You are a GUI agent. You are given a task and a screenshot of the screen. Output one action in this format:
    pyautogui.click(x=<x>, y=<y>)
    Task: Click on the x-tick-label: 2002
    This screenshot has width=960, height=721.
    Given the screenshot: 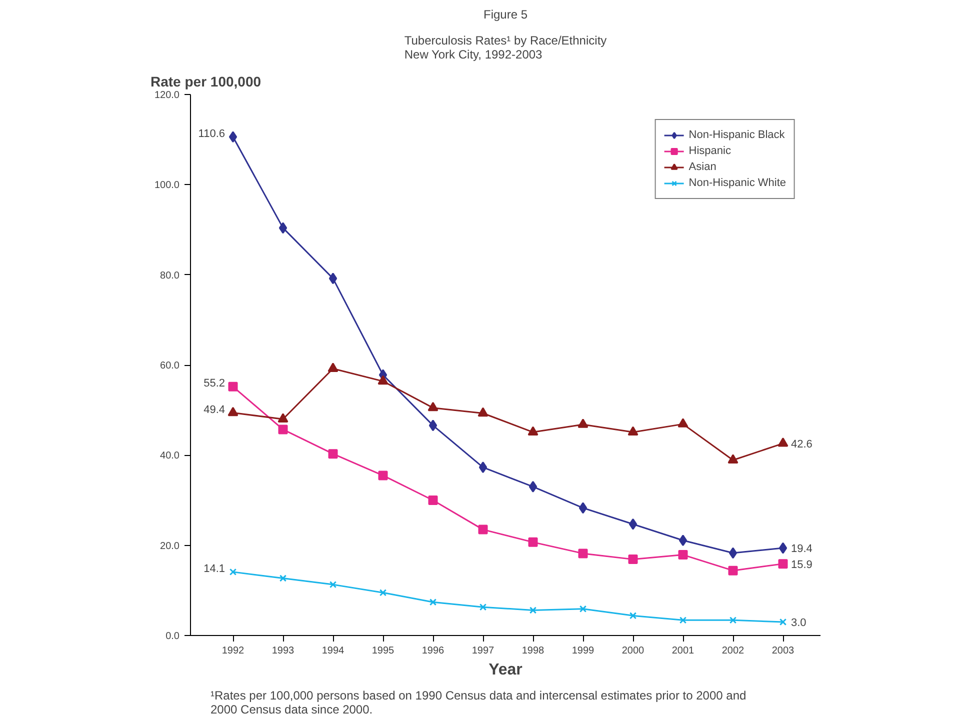 What is the action you would take?
    pyautogui.click(x=733, y=651)
    